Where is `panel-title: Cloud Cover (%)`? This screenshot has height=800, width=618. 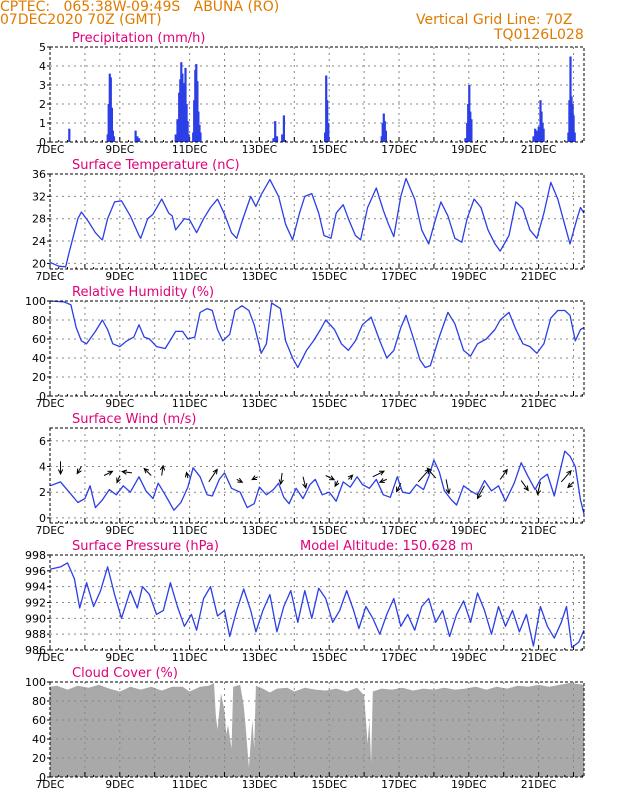 panel-title: Cloud Cover (%) is located at coordinates (125, 673).